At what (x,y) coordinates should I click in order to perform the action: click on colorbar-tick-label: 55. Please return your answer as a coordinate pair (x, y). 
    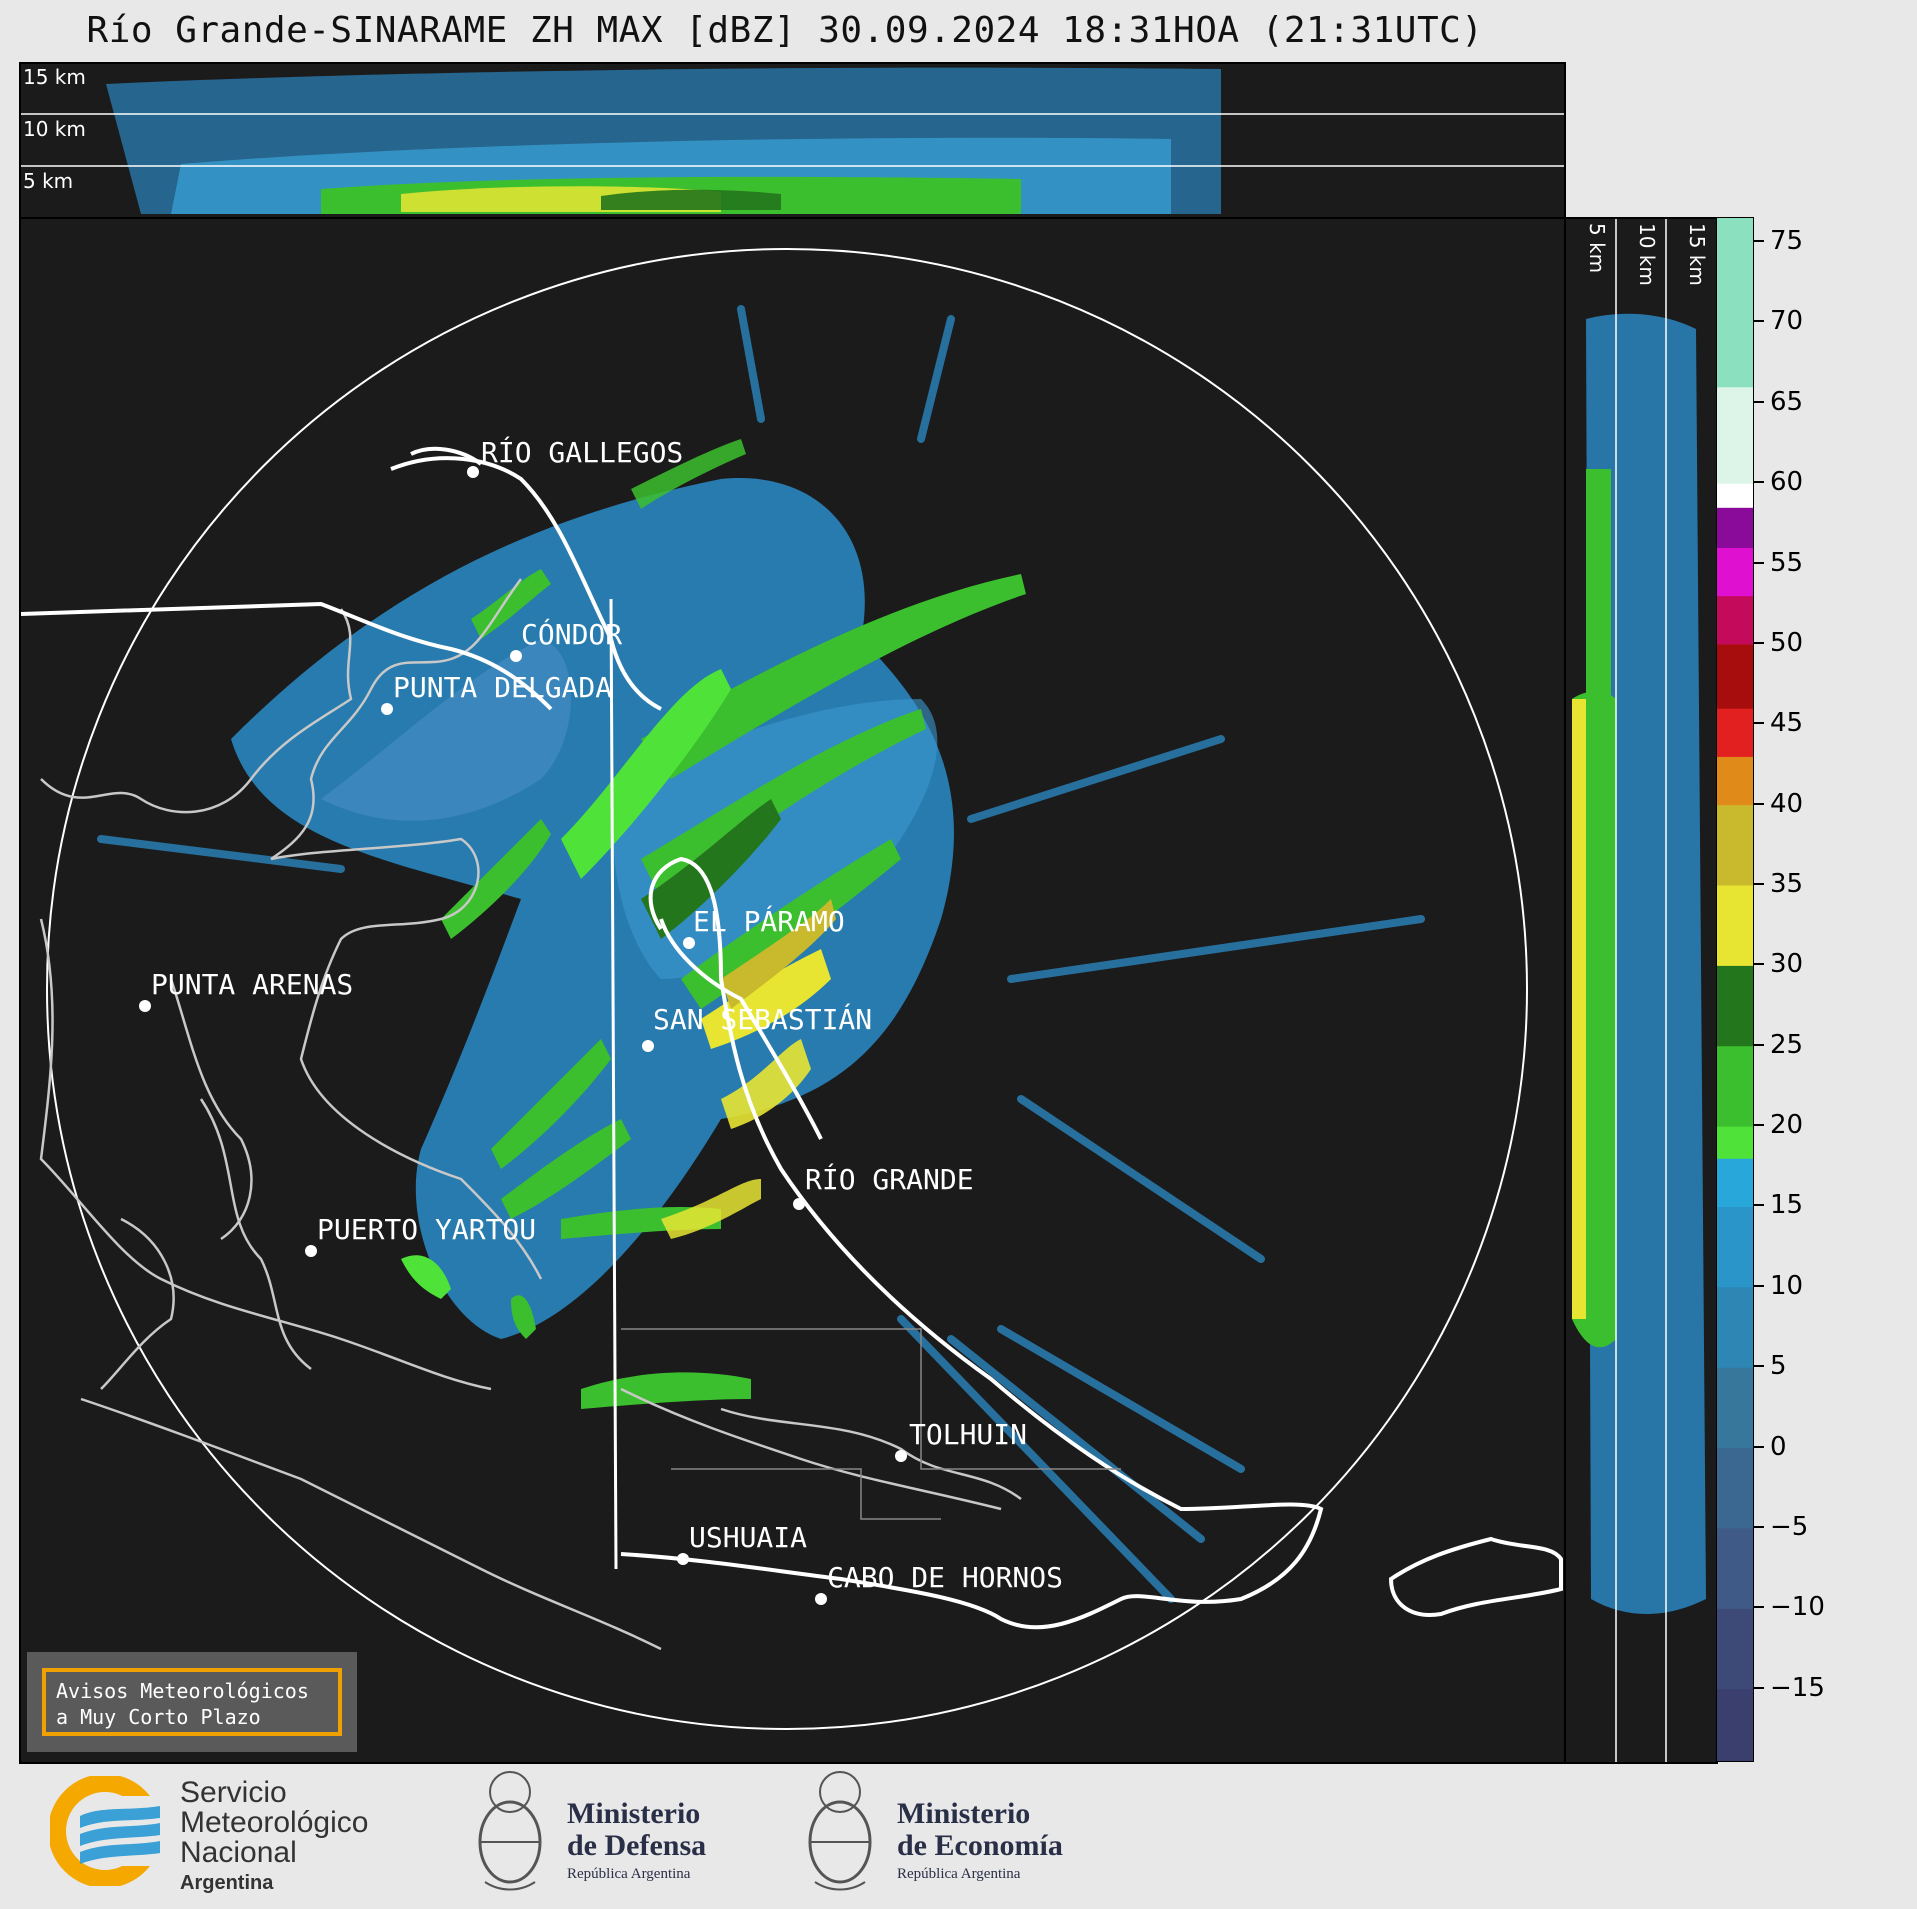
    Looking at the image, I should click on (1787, 562).